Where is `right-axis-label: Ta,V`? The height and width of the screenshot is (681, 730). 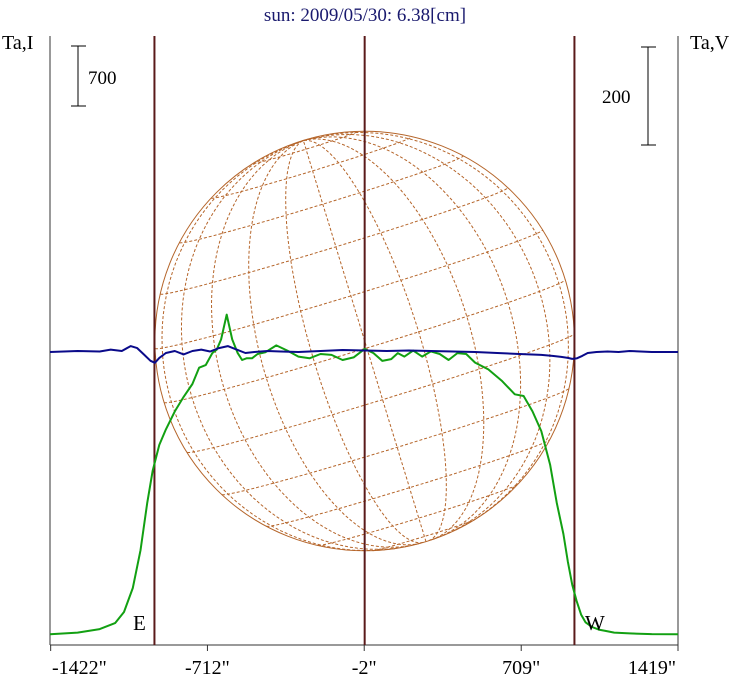
right-axis-label: Ta,V is located at coordinates (710, 43).